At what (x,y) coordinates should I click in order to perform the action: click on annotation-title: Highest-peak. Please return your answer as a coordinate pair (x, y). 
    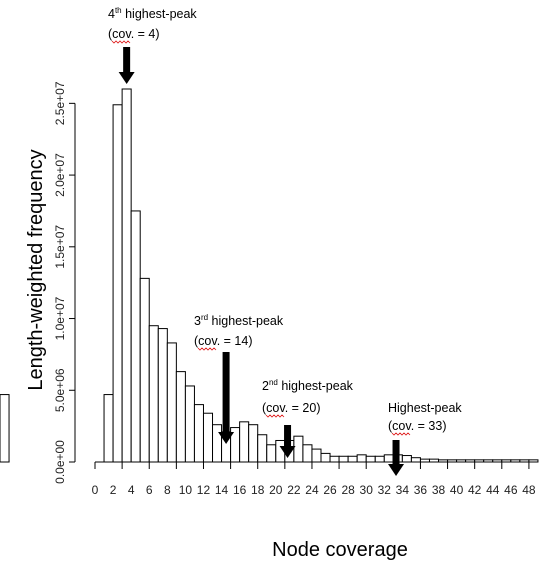
    Looking at the image, I should click on (425, 408).